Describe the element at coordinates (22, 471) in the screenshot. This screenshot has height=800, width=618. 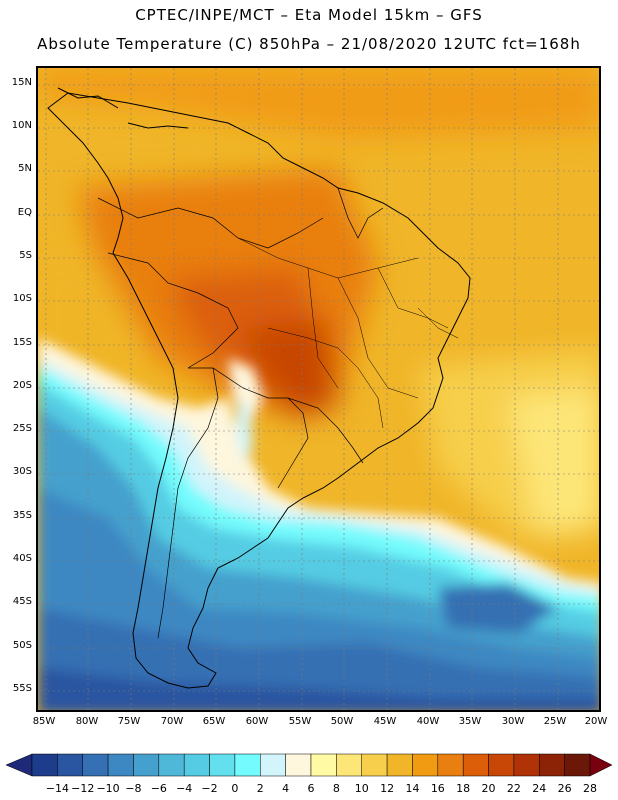
I see `lat-label: 30S` at that location.